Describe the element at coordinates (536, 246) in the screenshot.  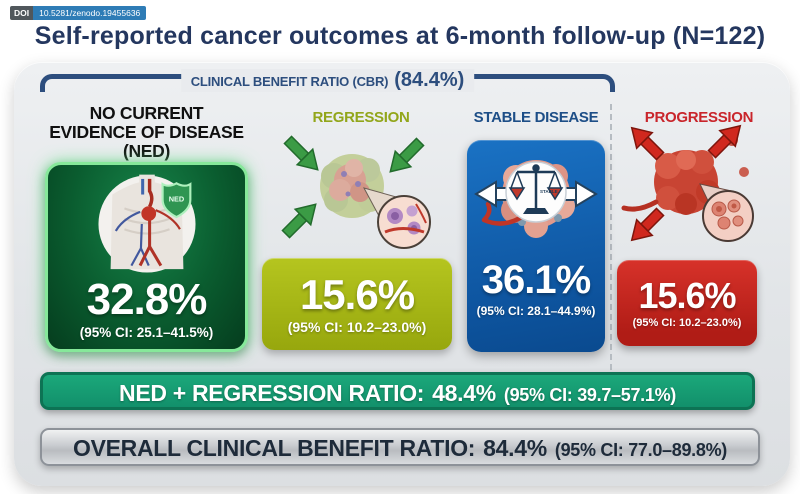
I see `outcome-card-stable: STABLE 36.1% (95% CI: 28.1–44.9%)` at that location.